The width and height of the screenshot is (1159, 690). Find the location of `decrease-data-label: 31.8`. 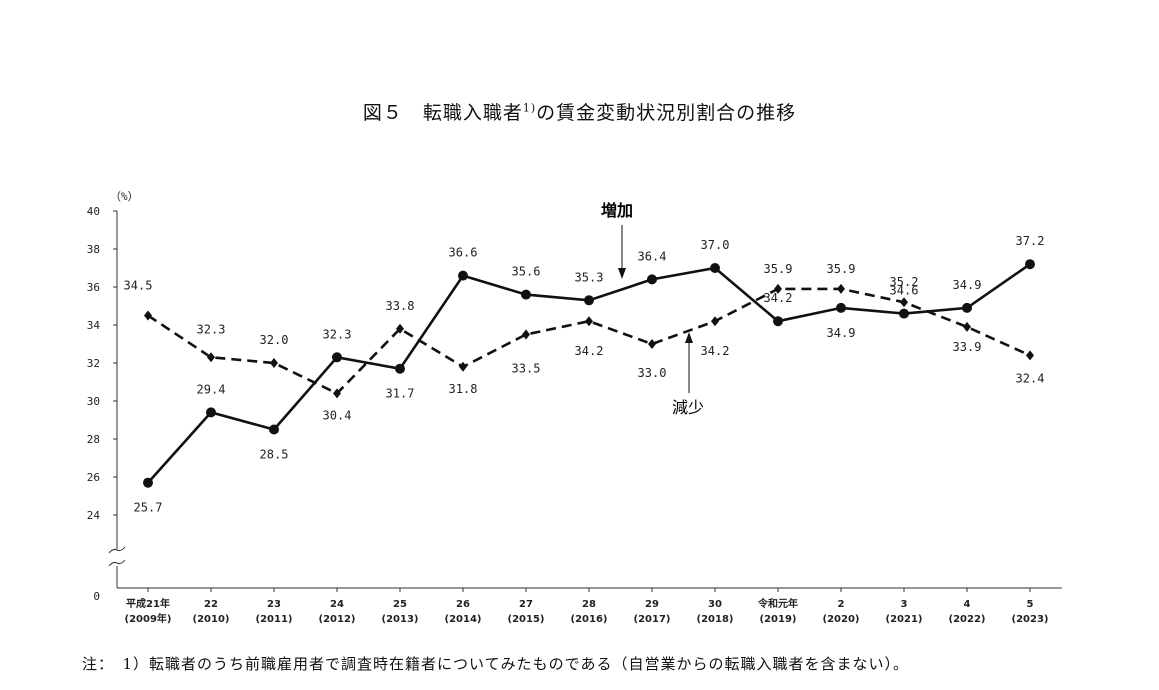

decrease-data-label: 31.8 is located at coordinates (463, 389).